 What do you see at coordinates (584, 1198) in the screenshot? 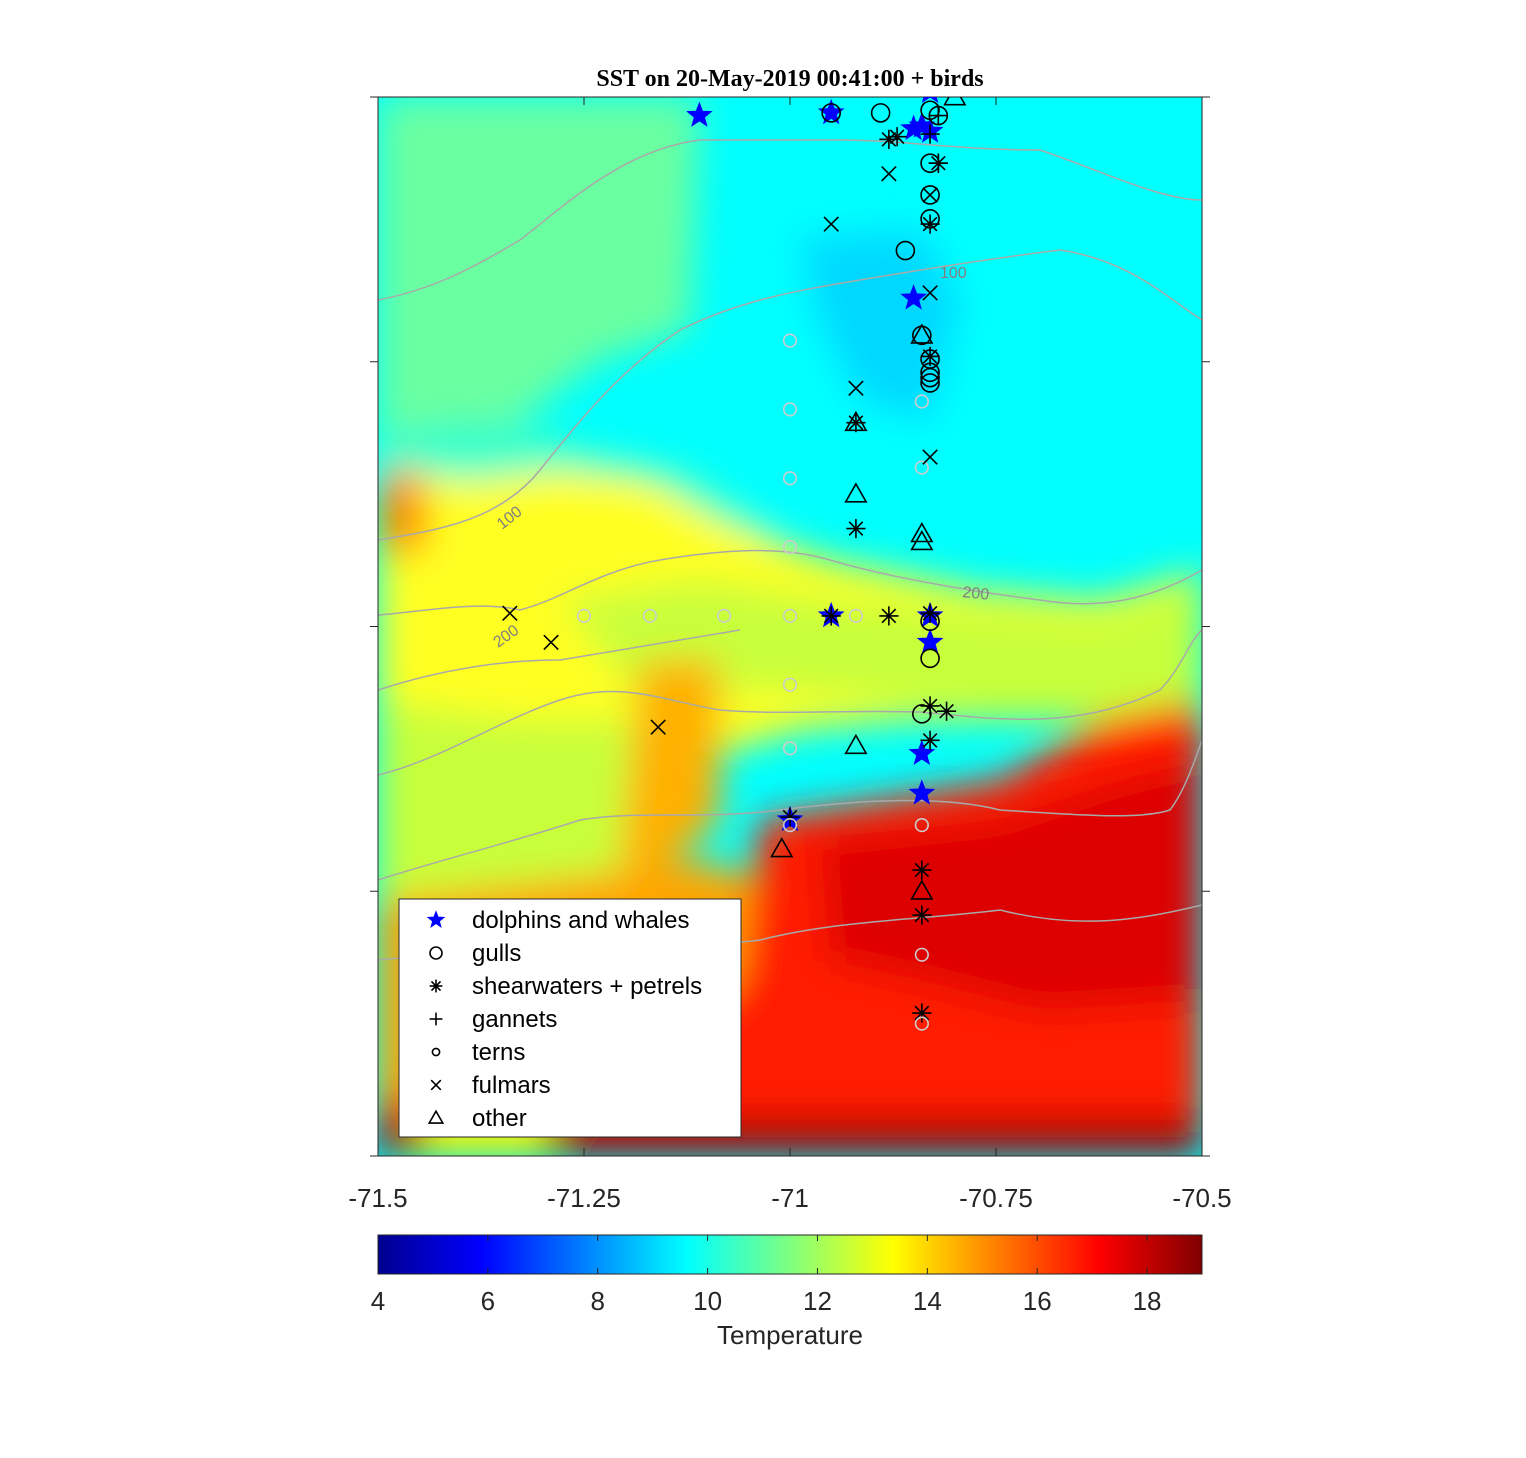
I see `x-tick-label: -71.25` at bounding box center [584, 1198].